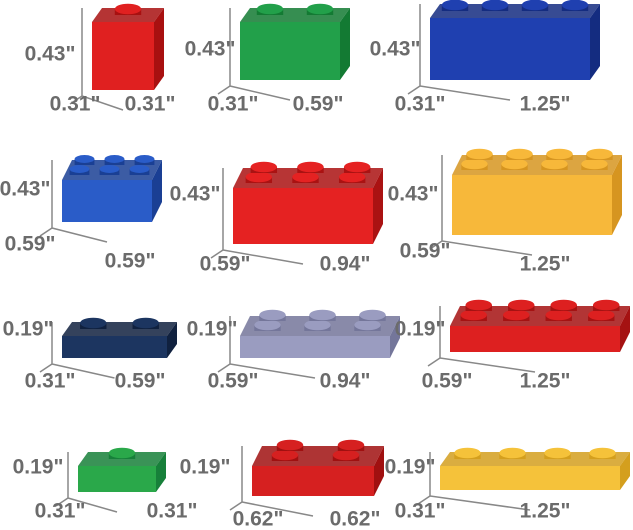 This screenshot has height=530, width=633. What do you see at coordinates (345, 381) in the screenshot?
I see `width-label: 0.94"` at bounding box center [345, 381].